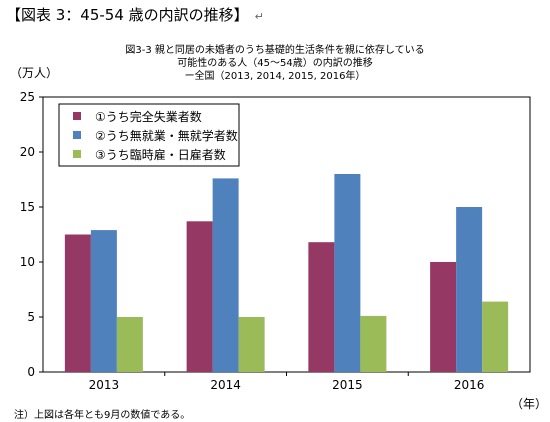 Image resolution: width=550 pixels, height=422 pixels. Describe the element at coordinates (31, 317) in the screenshot. I see `y-tick-label: 5` at that location.